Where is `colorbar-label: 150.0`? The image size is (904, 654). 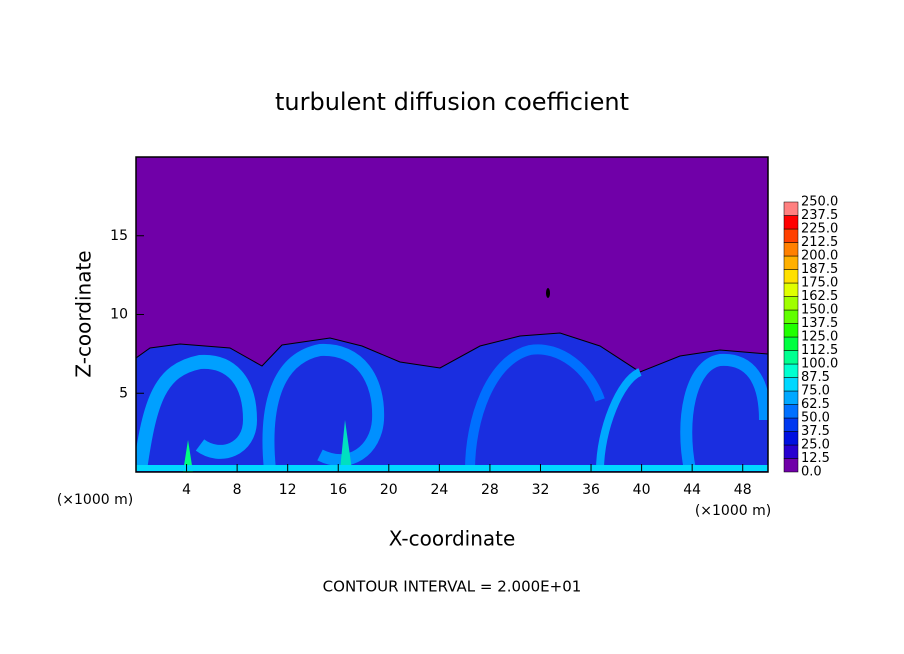
colorbar-label: 150.0 is located at coordinates (819, 310).